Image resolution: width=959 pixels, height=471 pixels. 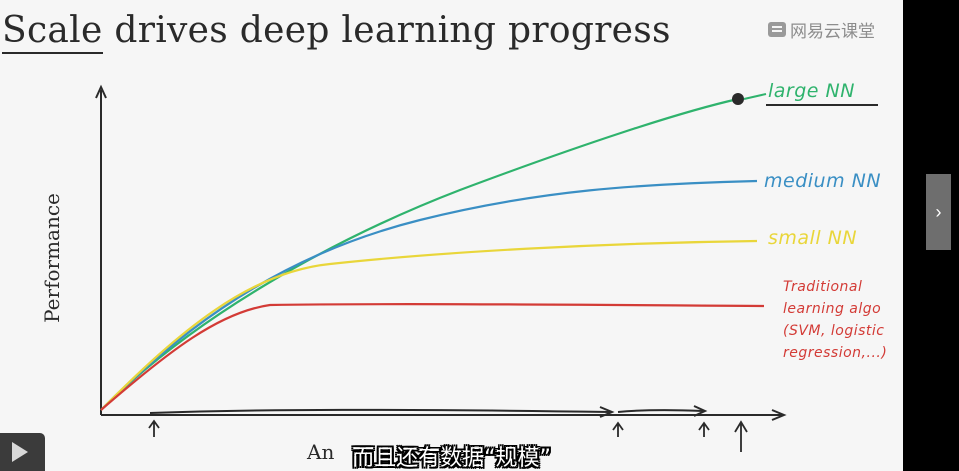 I want to click on y-axis-label: Performance, so click(x=52, y=258).